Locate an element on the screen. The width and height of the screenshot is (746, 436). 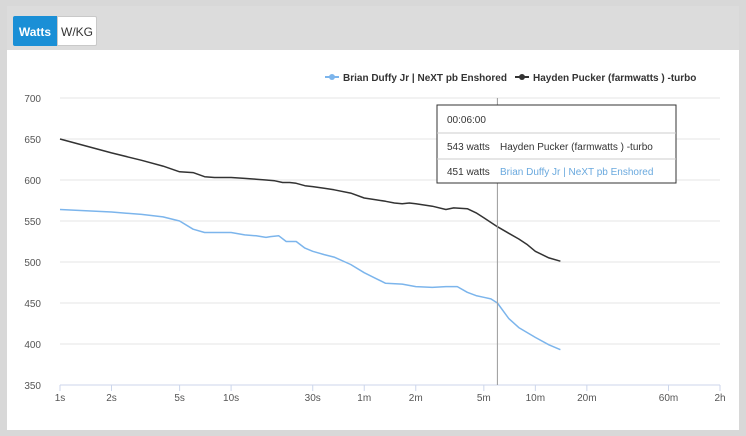
x-tick-label: 1s is located at coordinates (60, 398).